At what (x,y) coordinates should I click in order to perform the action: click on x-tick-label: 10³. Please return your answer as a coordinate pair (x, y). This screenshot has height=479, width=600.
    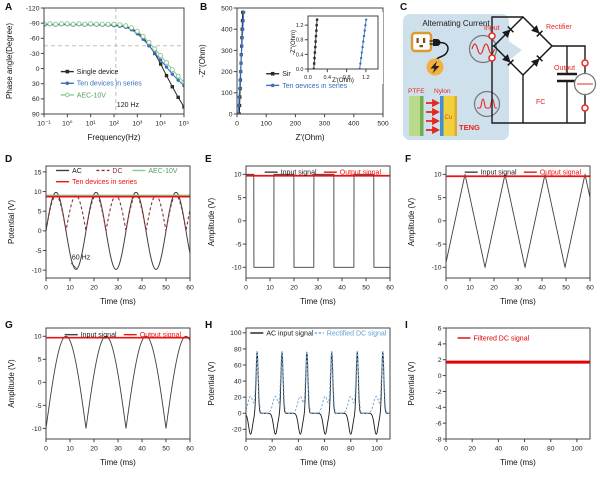
    Looking at the image, I should click on (137, 123).